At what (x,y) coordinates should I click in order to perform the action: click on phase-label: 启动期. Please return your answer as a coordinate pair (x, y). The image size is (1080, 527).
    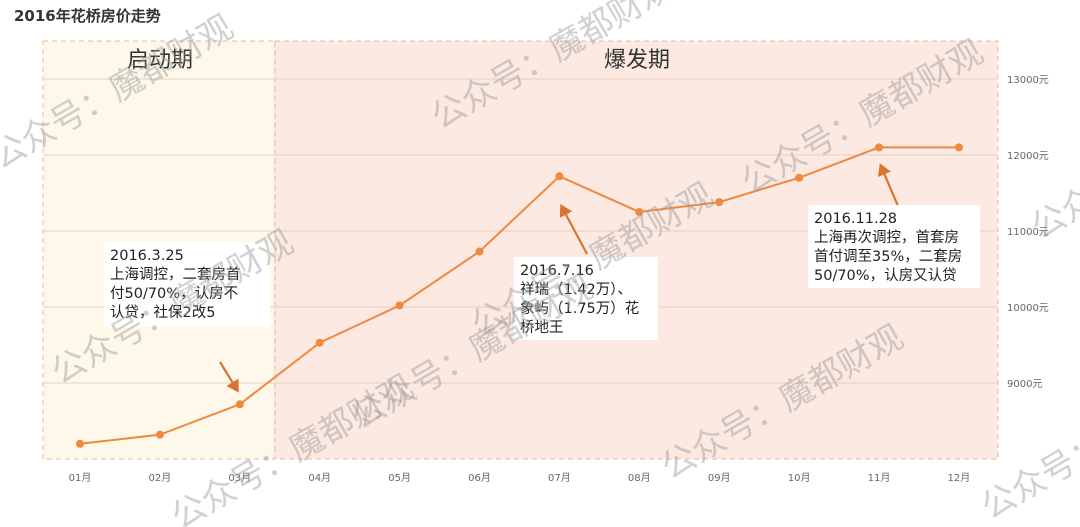
    Looking at the image, I should click on (160, 60).